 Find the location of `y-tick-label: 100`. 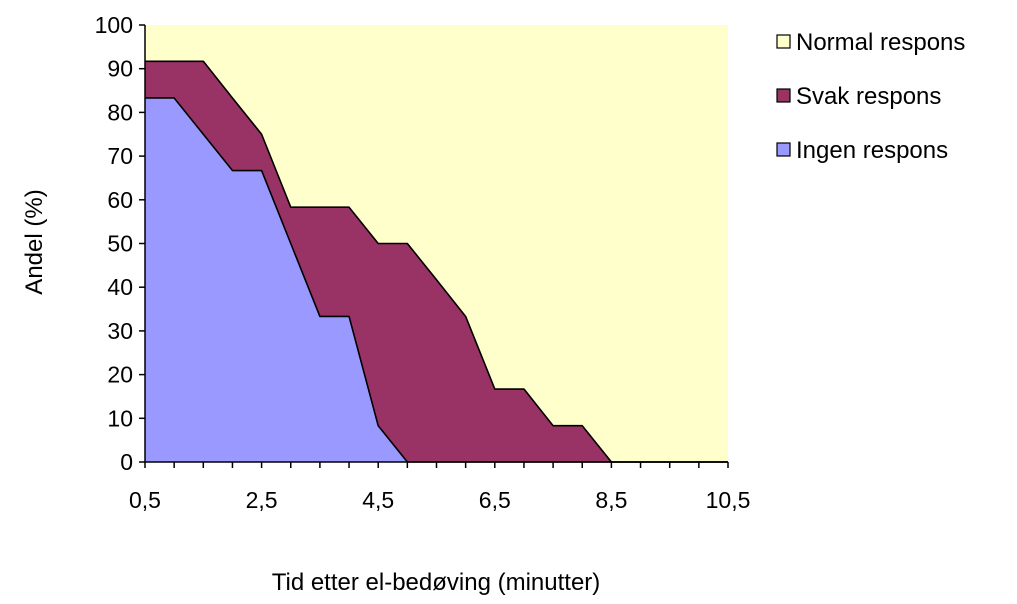

y-tick-label: 100 is located at coordinates (114, 25).